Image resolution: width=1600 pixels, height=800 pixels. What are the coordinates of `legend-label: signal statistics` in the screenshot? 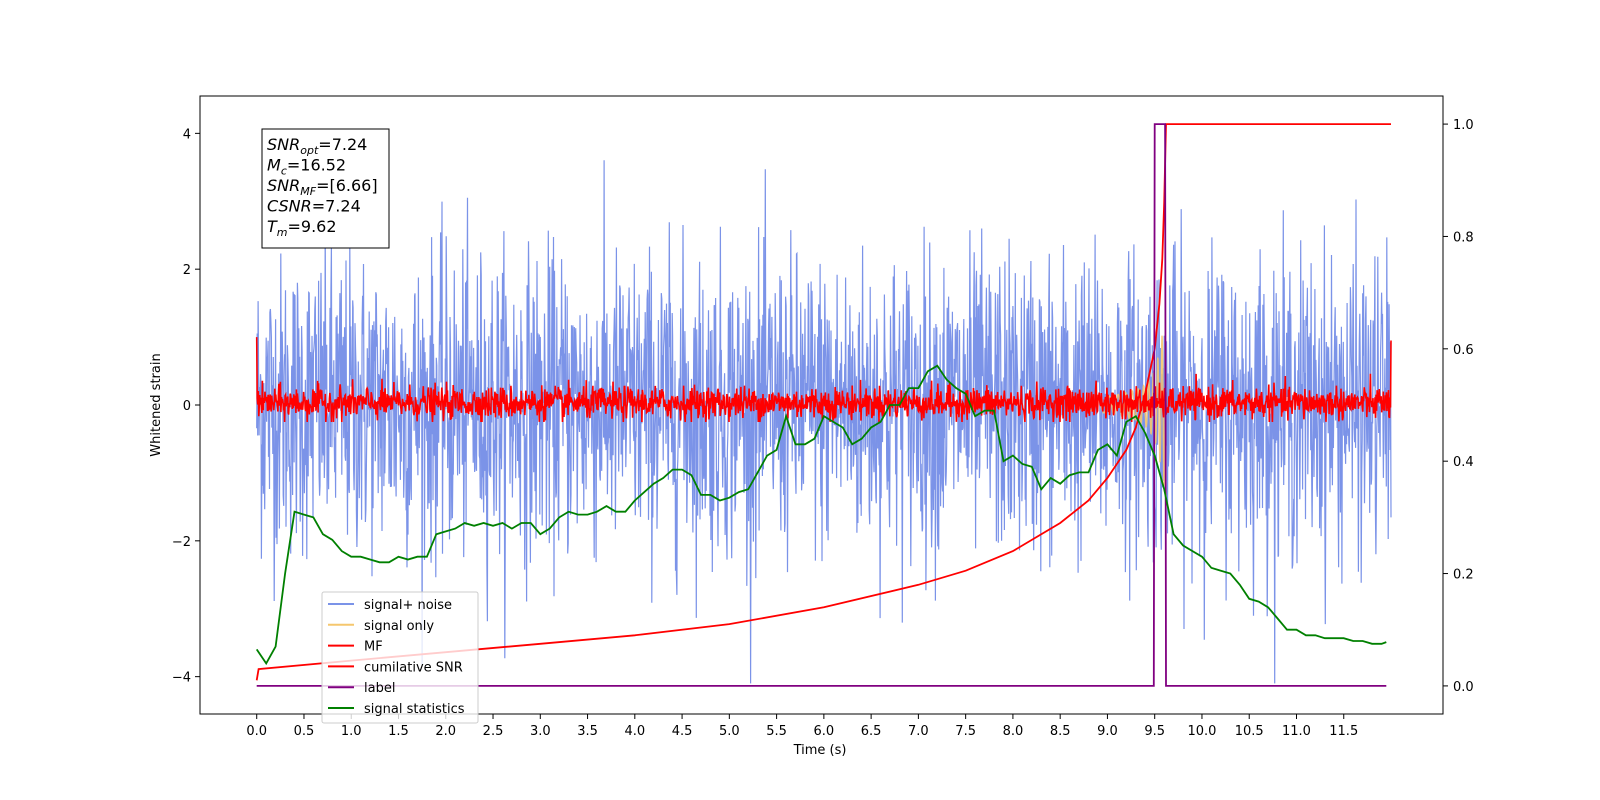 It's located at (414, 709).